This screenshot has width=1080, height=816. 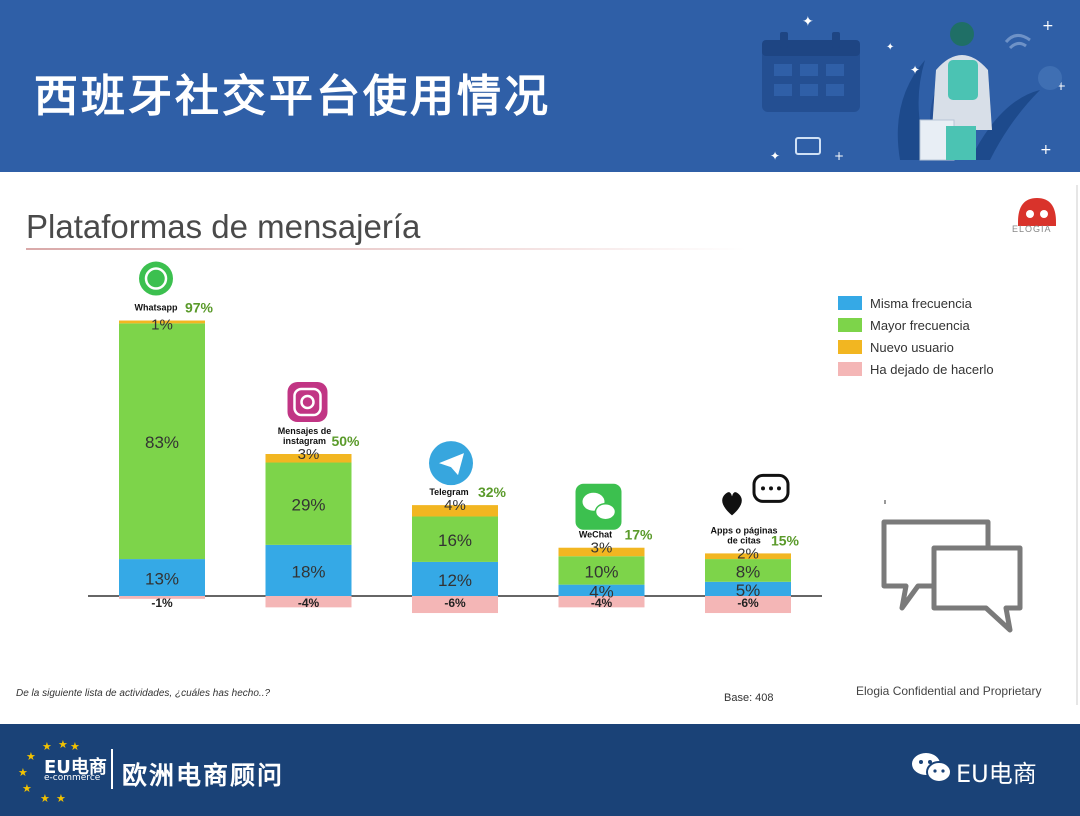 I want to click on data-label-misma: 4%, so click(x=601, y=591).